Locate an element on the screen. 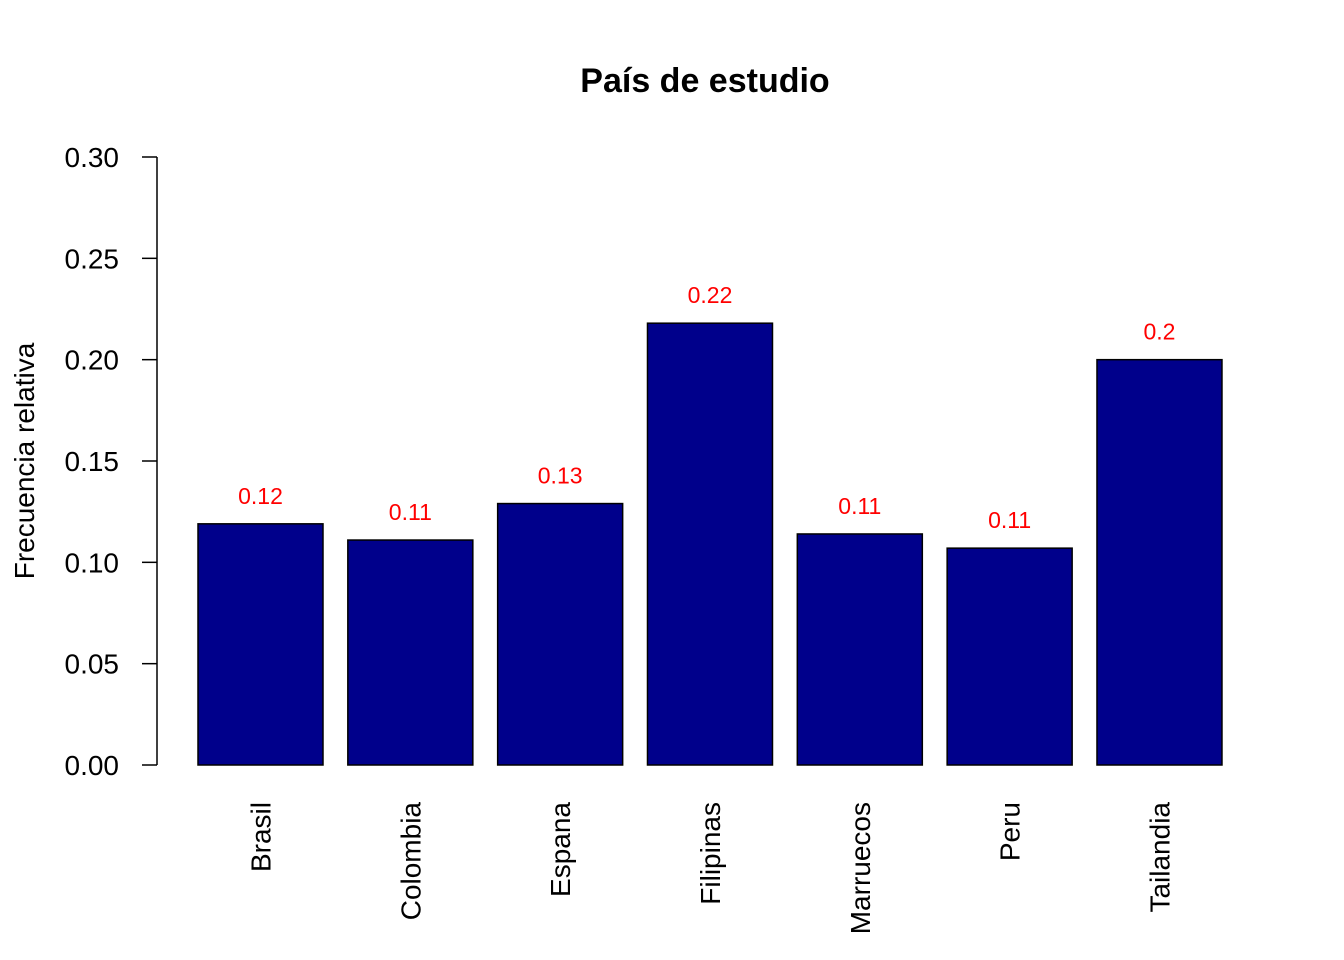 The width and height of the screenshot is (1344, 960). y-tick-label: 0.05 is located at coordinates (92, 664).